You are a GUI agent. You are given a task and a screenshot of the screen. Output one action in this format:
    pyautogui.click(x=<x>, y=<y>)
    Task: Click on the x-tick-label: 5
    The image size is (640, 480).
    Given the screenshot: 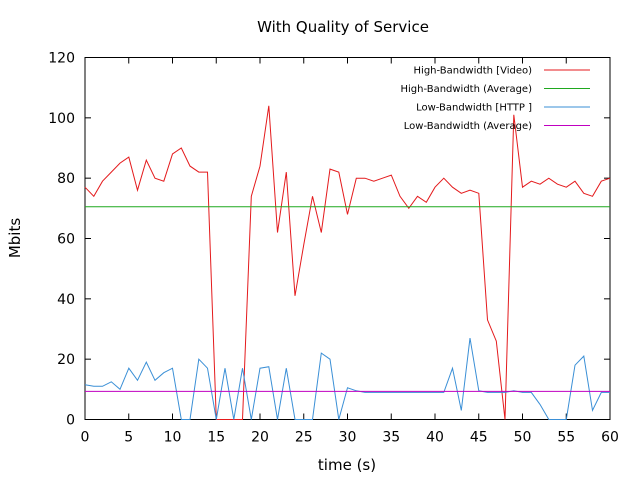 What is the action you would take?
    pyautogui.click(x=128, y=438)
    